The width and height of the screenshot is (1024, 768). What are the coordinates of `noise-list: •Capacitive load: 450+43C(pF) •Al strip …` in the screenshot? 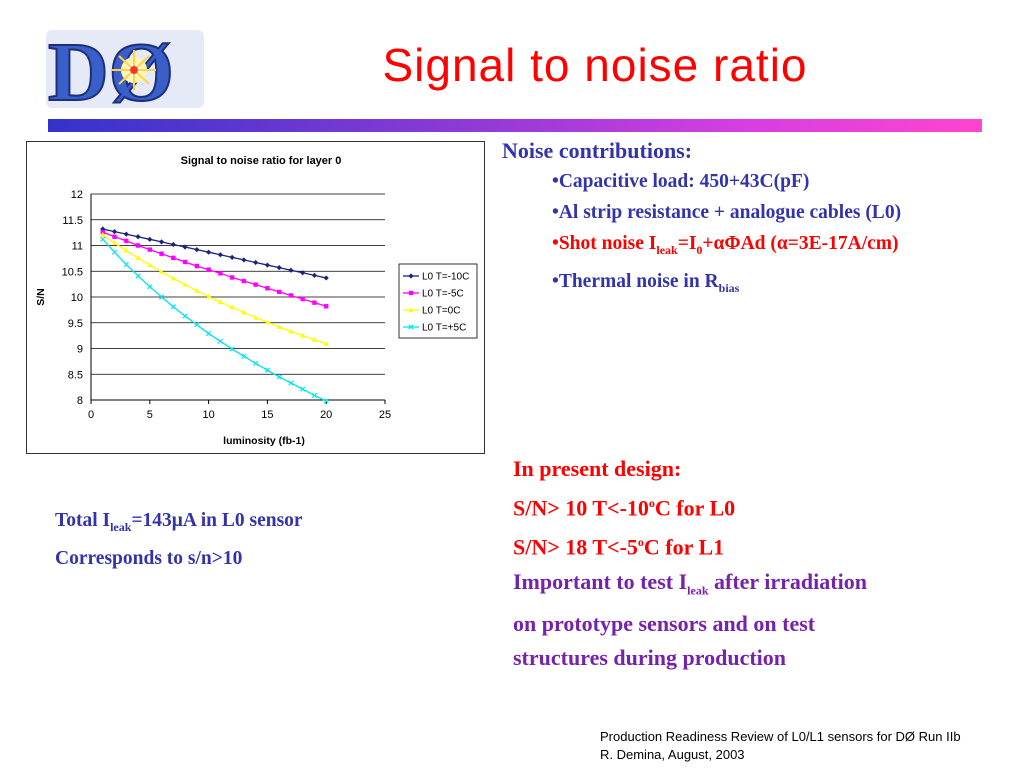 It's located at (762, 235).